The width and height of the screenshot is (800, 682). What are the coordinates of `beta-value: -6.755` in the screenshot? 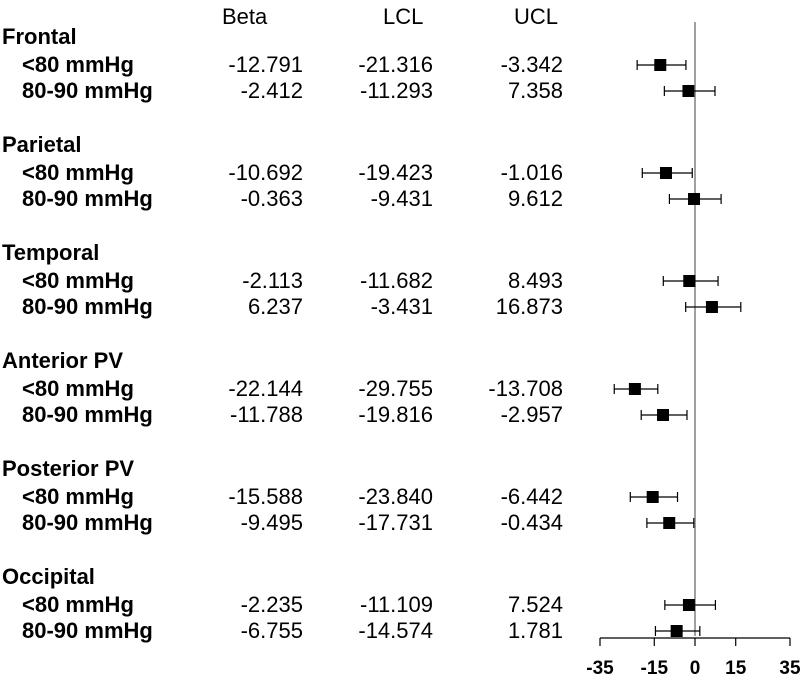 It's located at (271, 630).